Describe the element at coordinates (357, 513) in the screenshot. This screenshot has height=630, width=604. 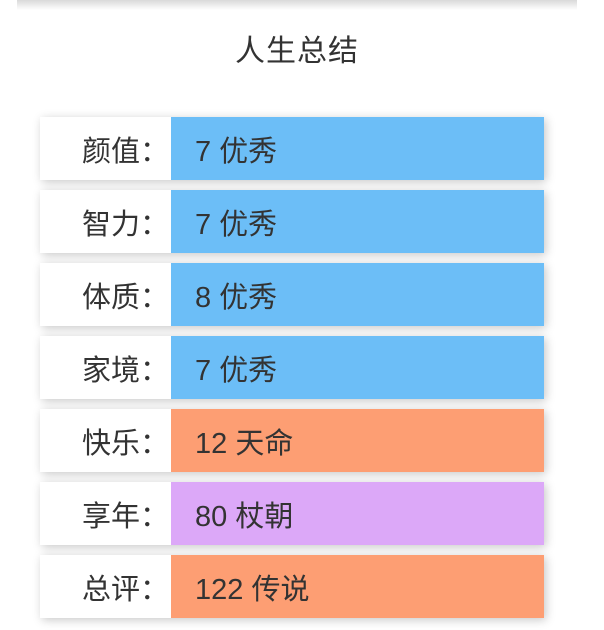
I see `stat-bar: 80 杖朝` at that location.